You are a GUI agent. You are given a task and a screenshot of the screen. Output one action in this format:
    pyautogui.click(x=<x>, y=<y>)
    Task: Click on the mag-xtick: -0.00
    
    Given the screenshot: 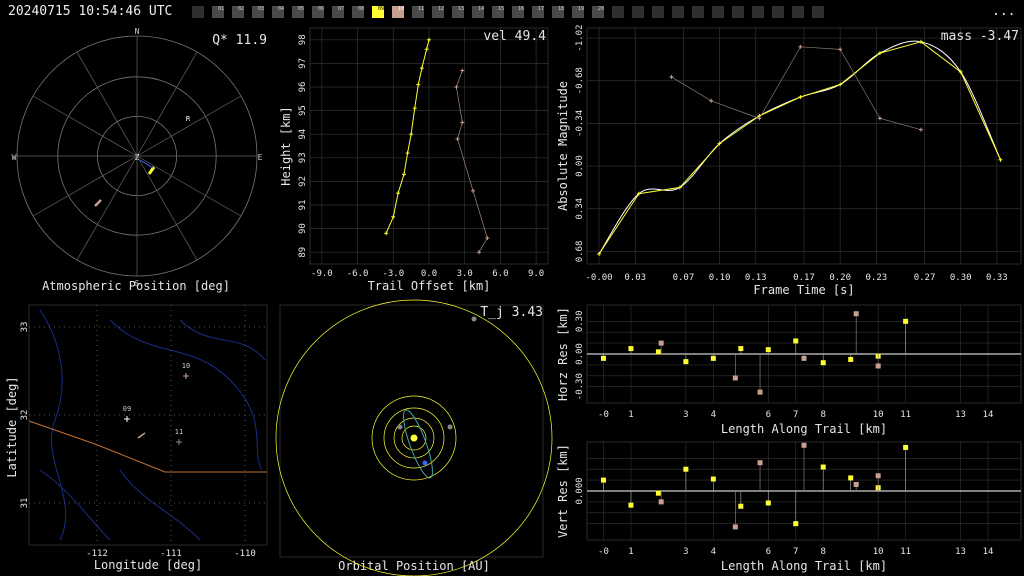 What is the action you would take?
    pyautogui.click(x=599, y=278)
    